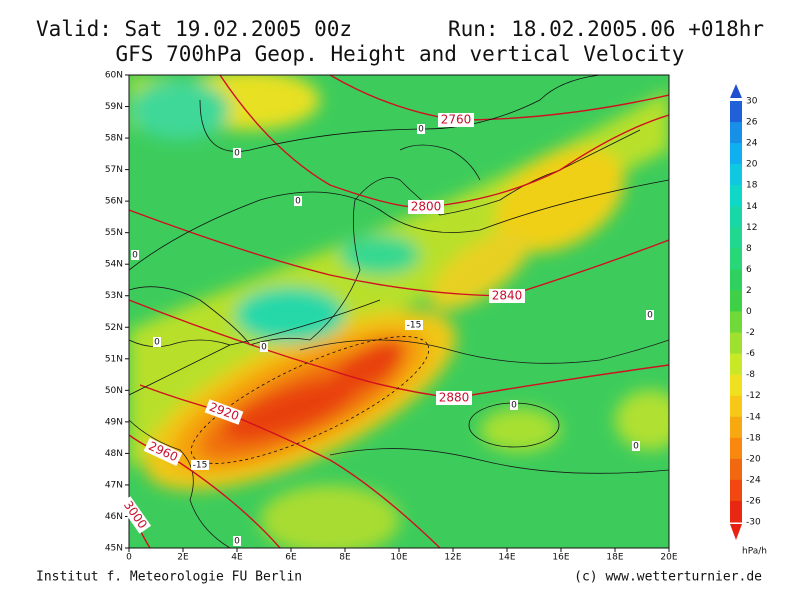  Describe the element at coordinates (114, 328) in the screenshot. I see `lat-label: 52N` at that location.